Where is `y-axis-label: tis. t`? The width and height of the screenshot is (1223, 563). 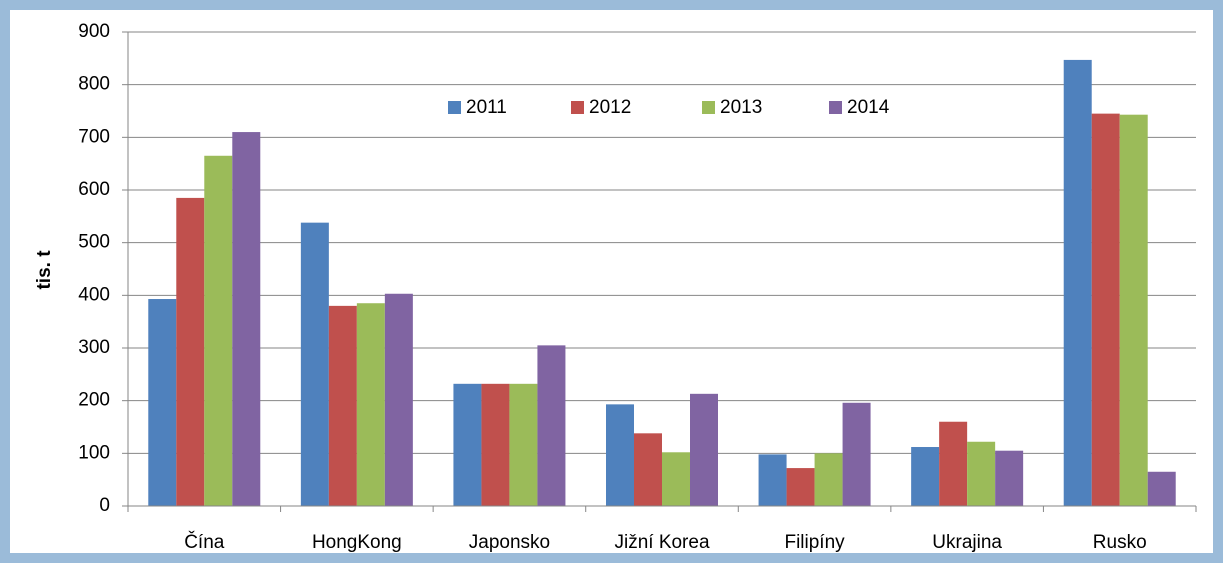
y-axis-label: tis. t is located at coordinates (44, 270).